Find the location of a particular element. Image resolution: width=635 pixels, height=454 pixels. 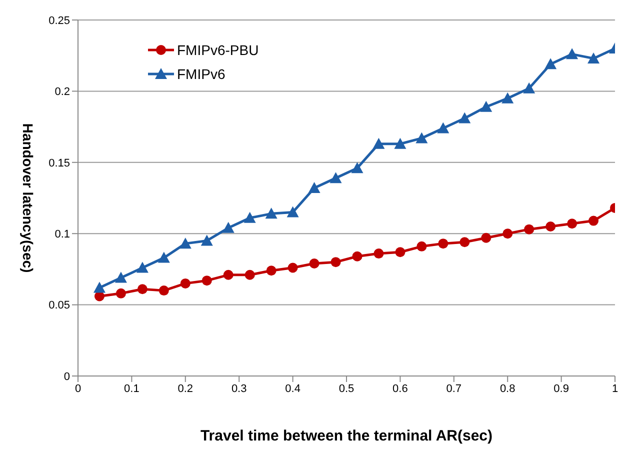

x-tick-label: 0.2 is located at coordinates (186, 388).